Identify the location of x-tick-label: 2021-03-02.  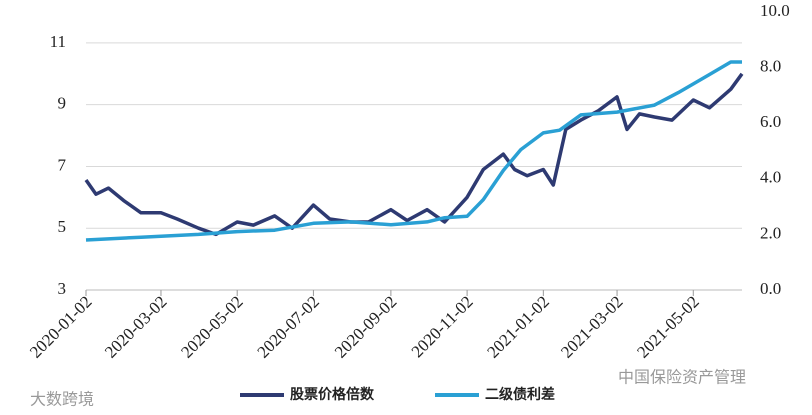
(592, 327).